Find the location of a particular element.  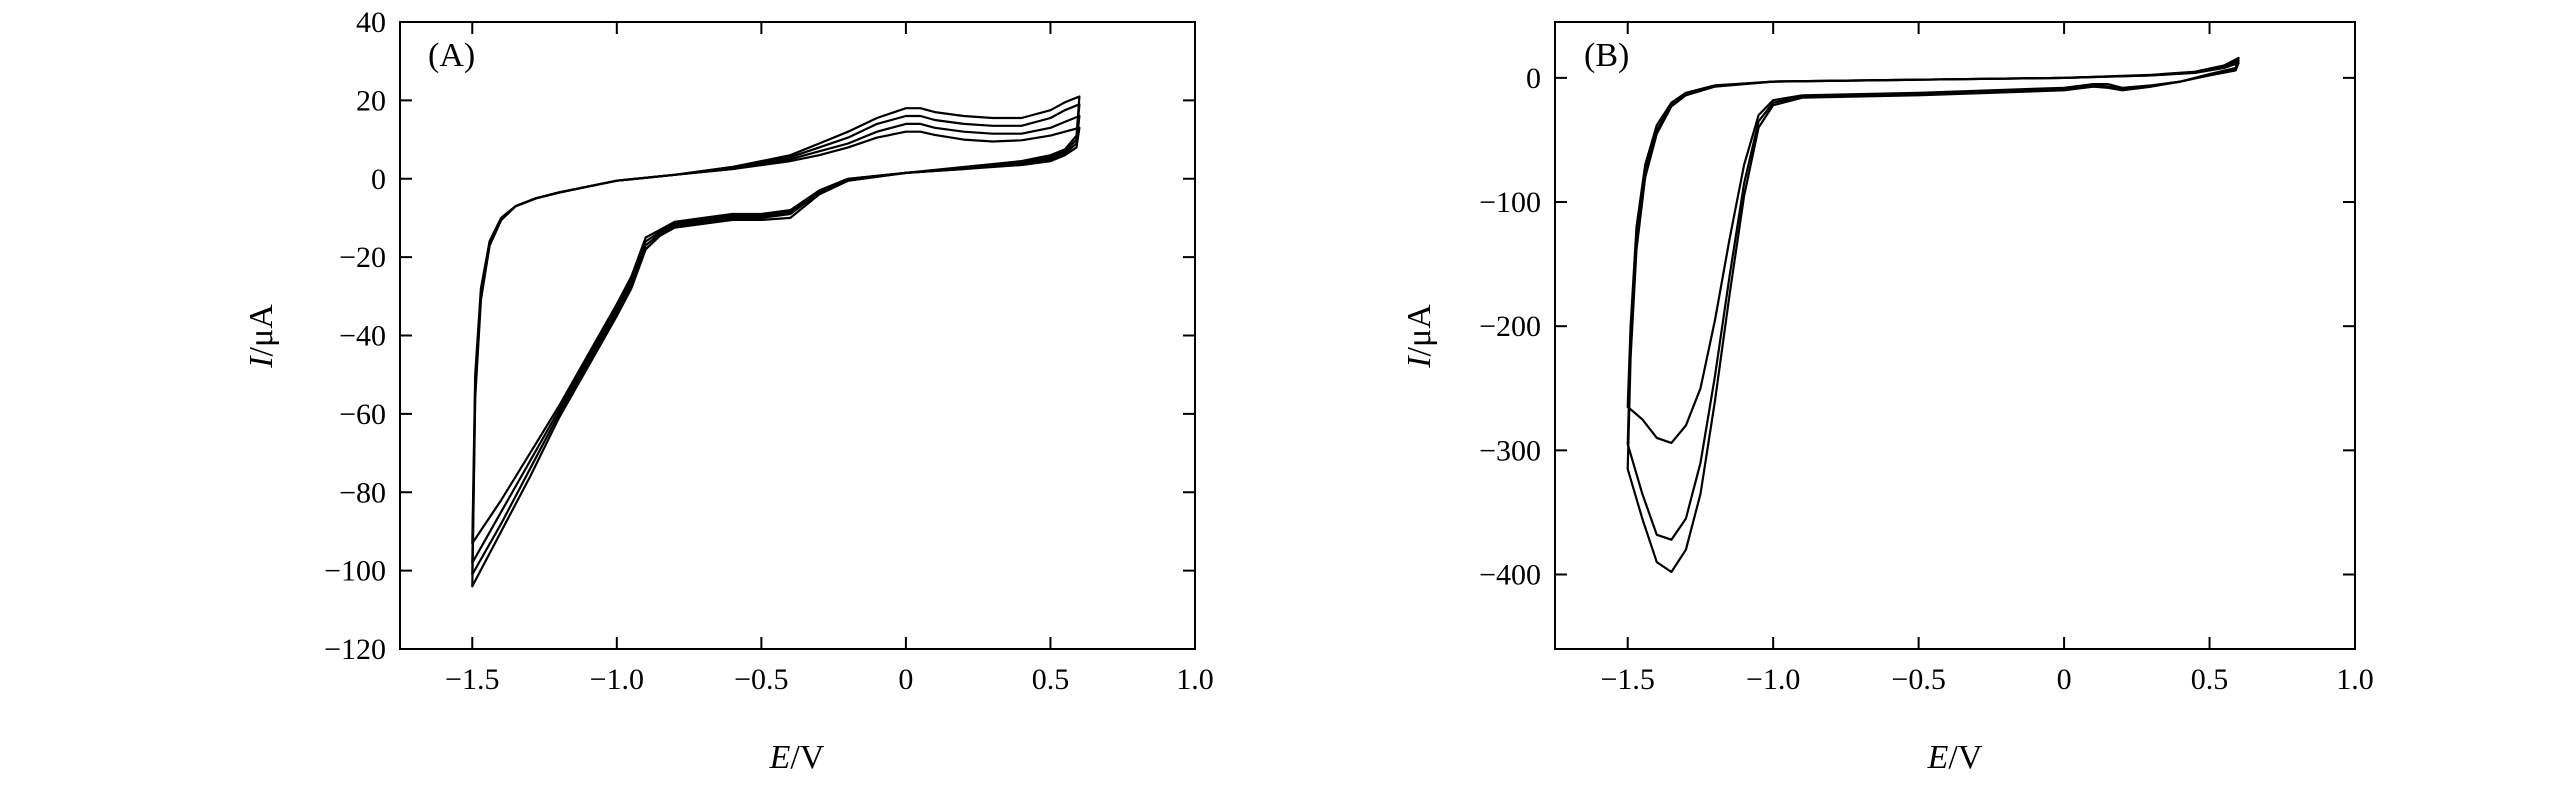

x-tick-label-a-2: −0.5 is located at coordinates (761, 679).